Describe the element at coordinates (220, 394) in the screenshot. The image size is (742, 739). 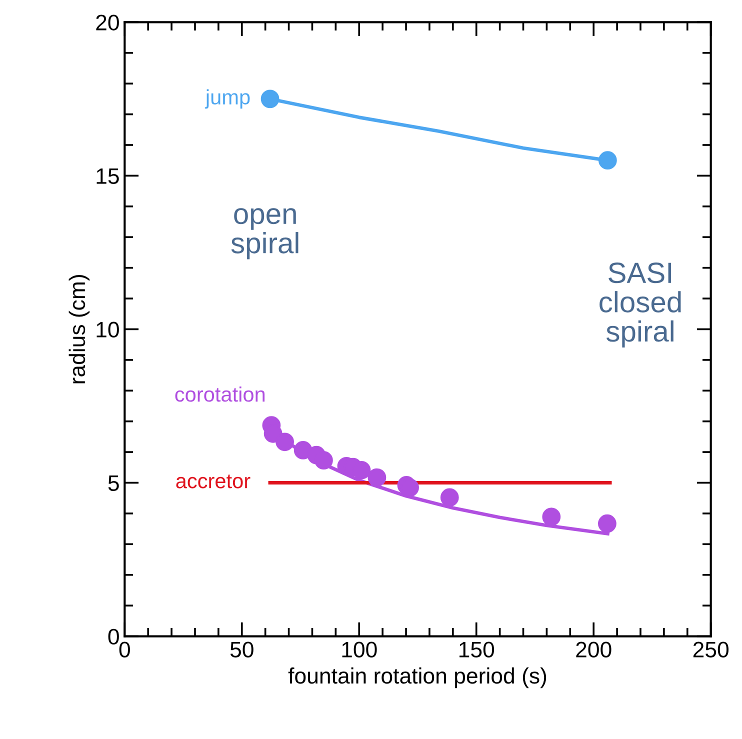
I see `series-label: corotation` at that location.